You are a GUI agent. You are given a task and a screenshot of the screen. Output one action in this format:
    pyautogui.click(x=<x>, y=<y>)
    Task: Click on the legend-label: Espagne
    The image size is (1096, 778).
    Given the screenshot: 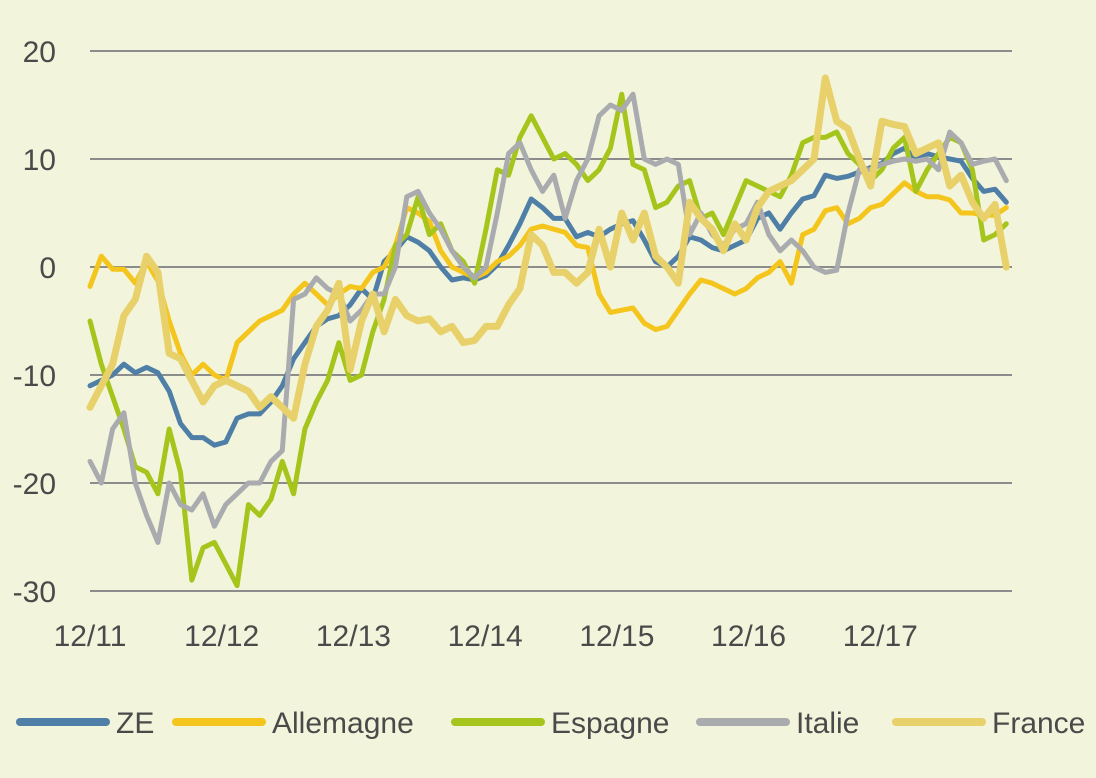 What is the action you would take?
    pyautogui.click(x=610, y=723)
    